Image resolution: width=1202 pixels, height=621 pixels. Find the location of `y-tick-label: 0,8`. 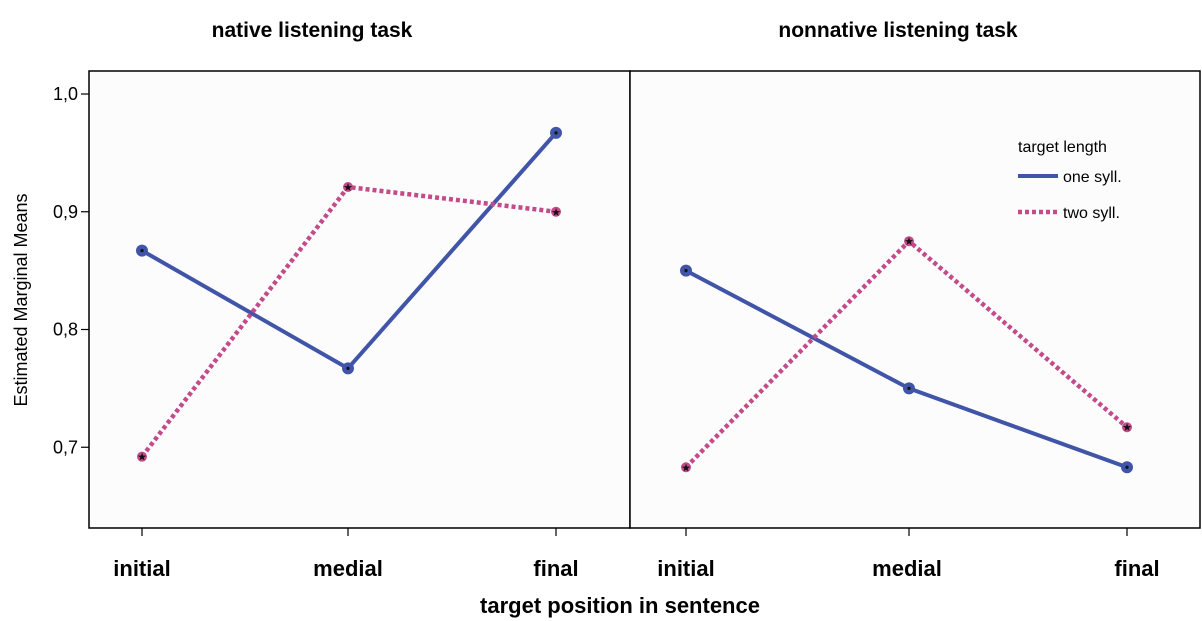

y-tick-label: 0,8 is located at coordinates (65, 330).